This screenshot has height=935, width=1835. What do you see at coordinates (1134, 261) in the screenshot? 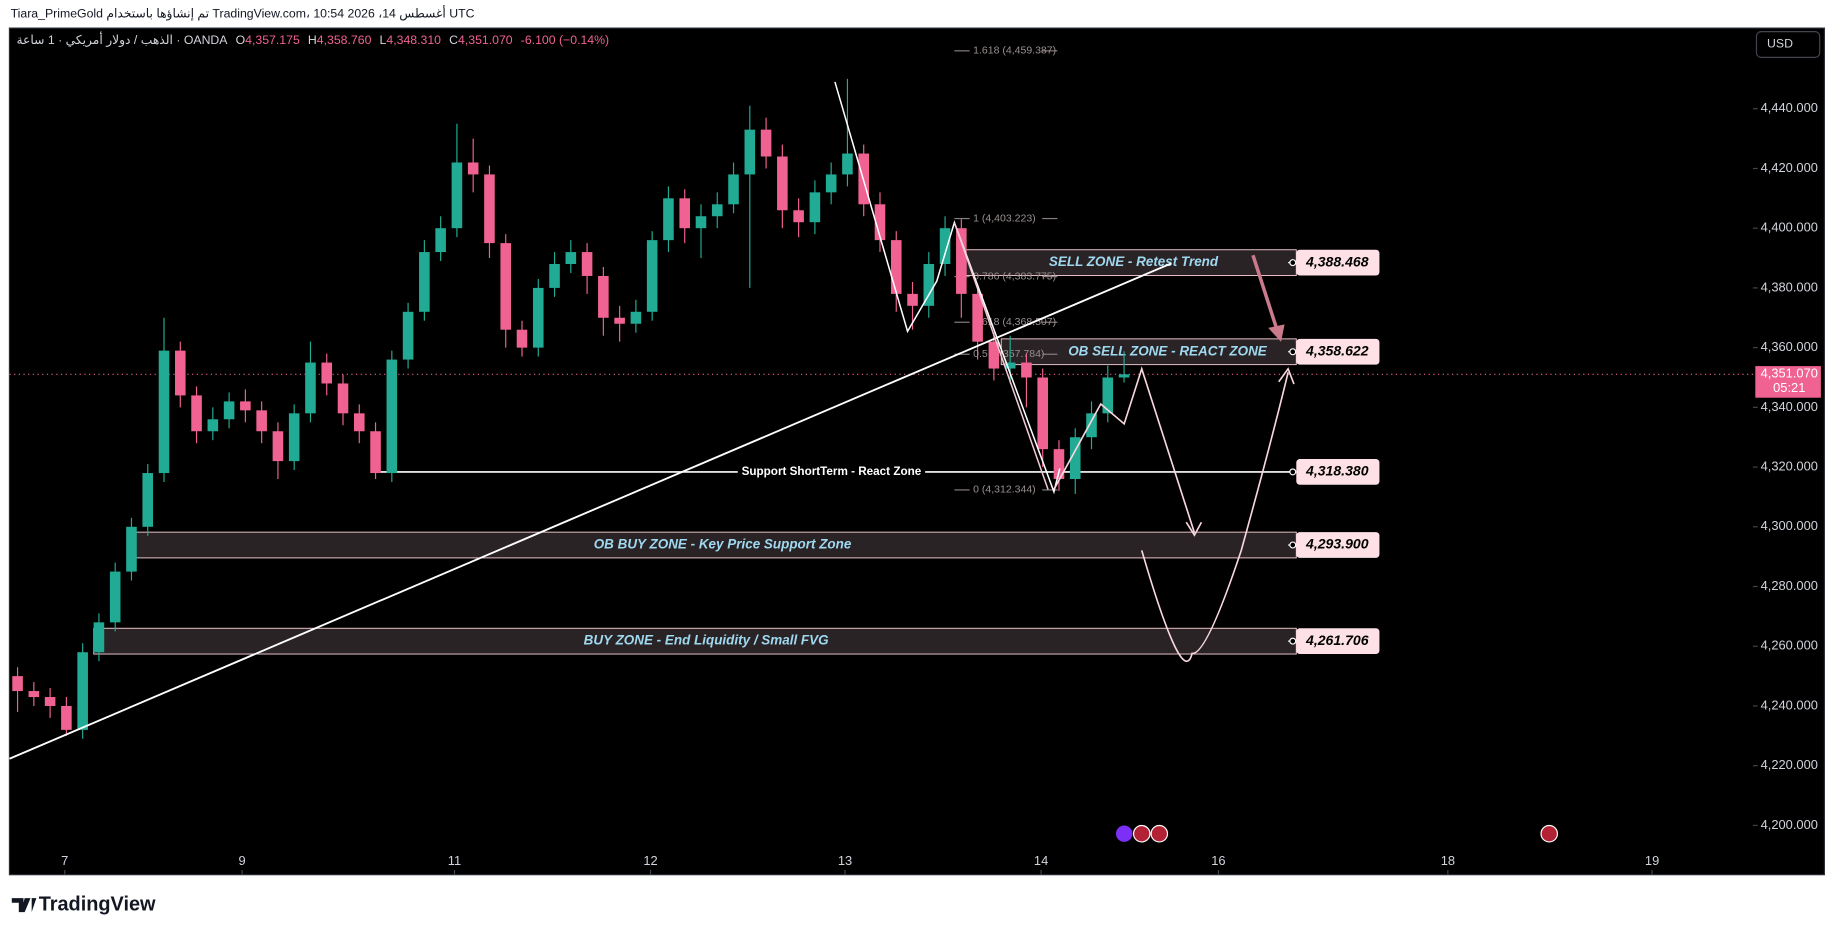
I see `zone-label: SELL ZONE - Retest Trend` at bounding box center [1134, 261].